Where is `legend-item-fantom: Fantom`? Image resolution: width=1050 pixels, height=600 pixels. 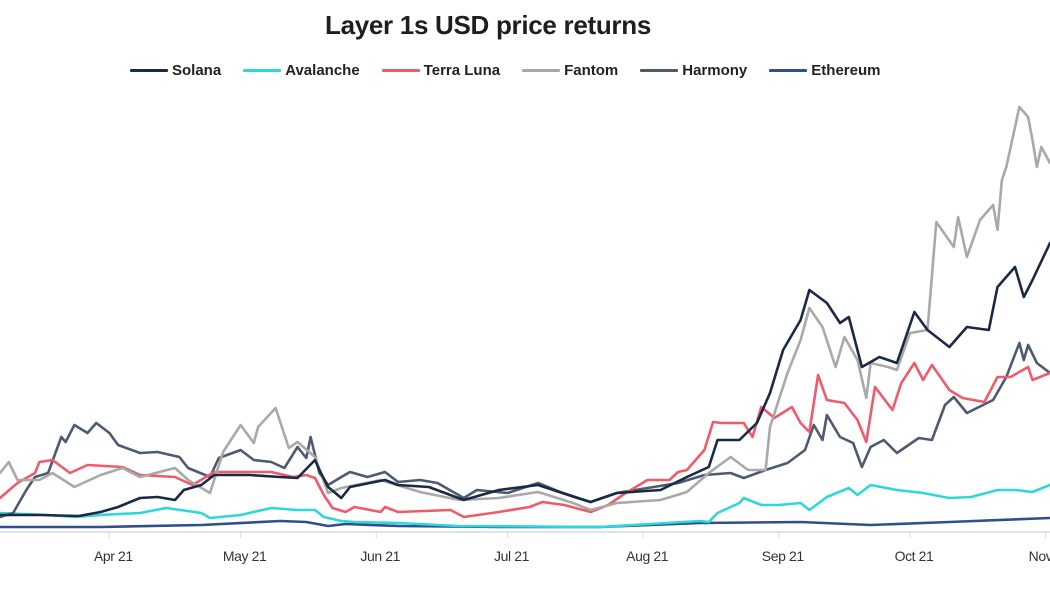 legend-item-fantom: Fantom is located at coordinates (570, 70).